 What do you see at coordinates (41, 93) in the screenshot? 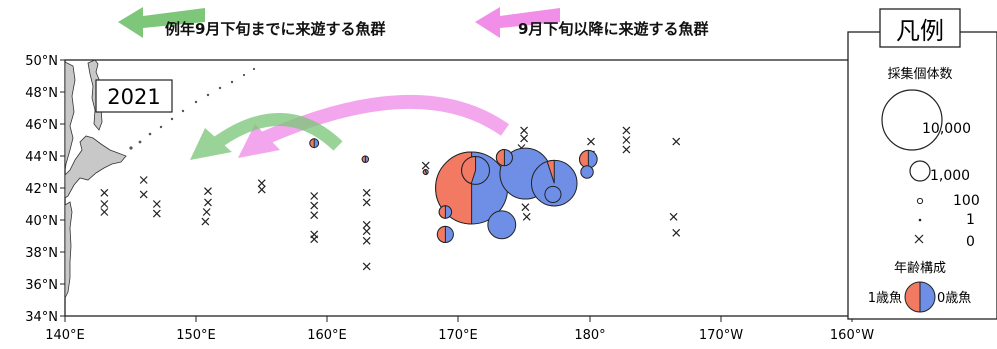
I see `lat-tick-label: 48°N` at bounding box center [41, 93].